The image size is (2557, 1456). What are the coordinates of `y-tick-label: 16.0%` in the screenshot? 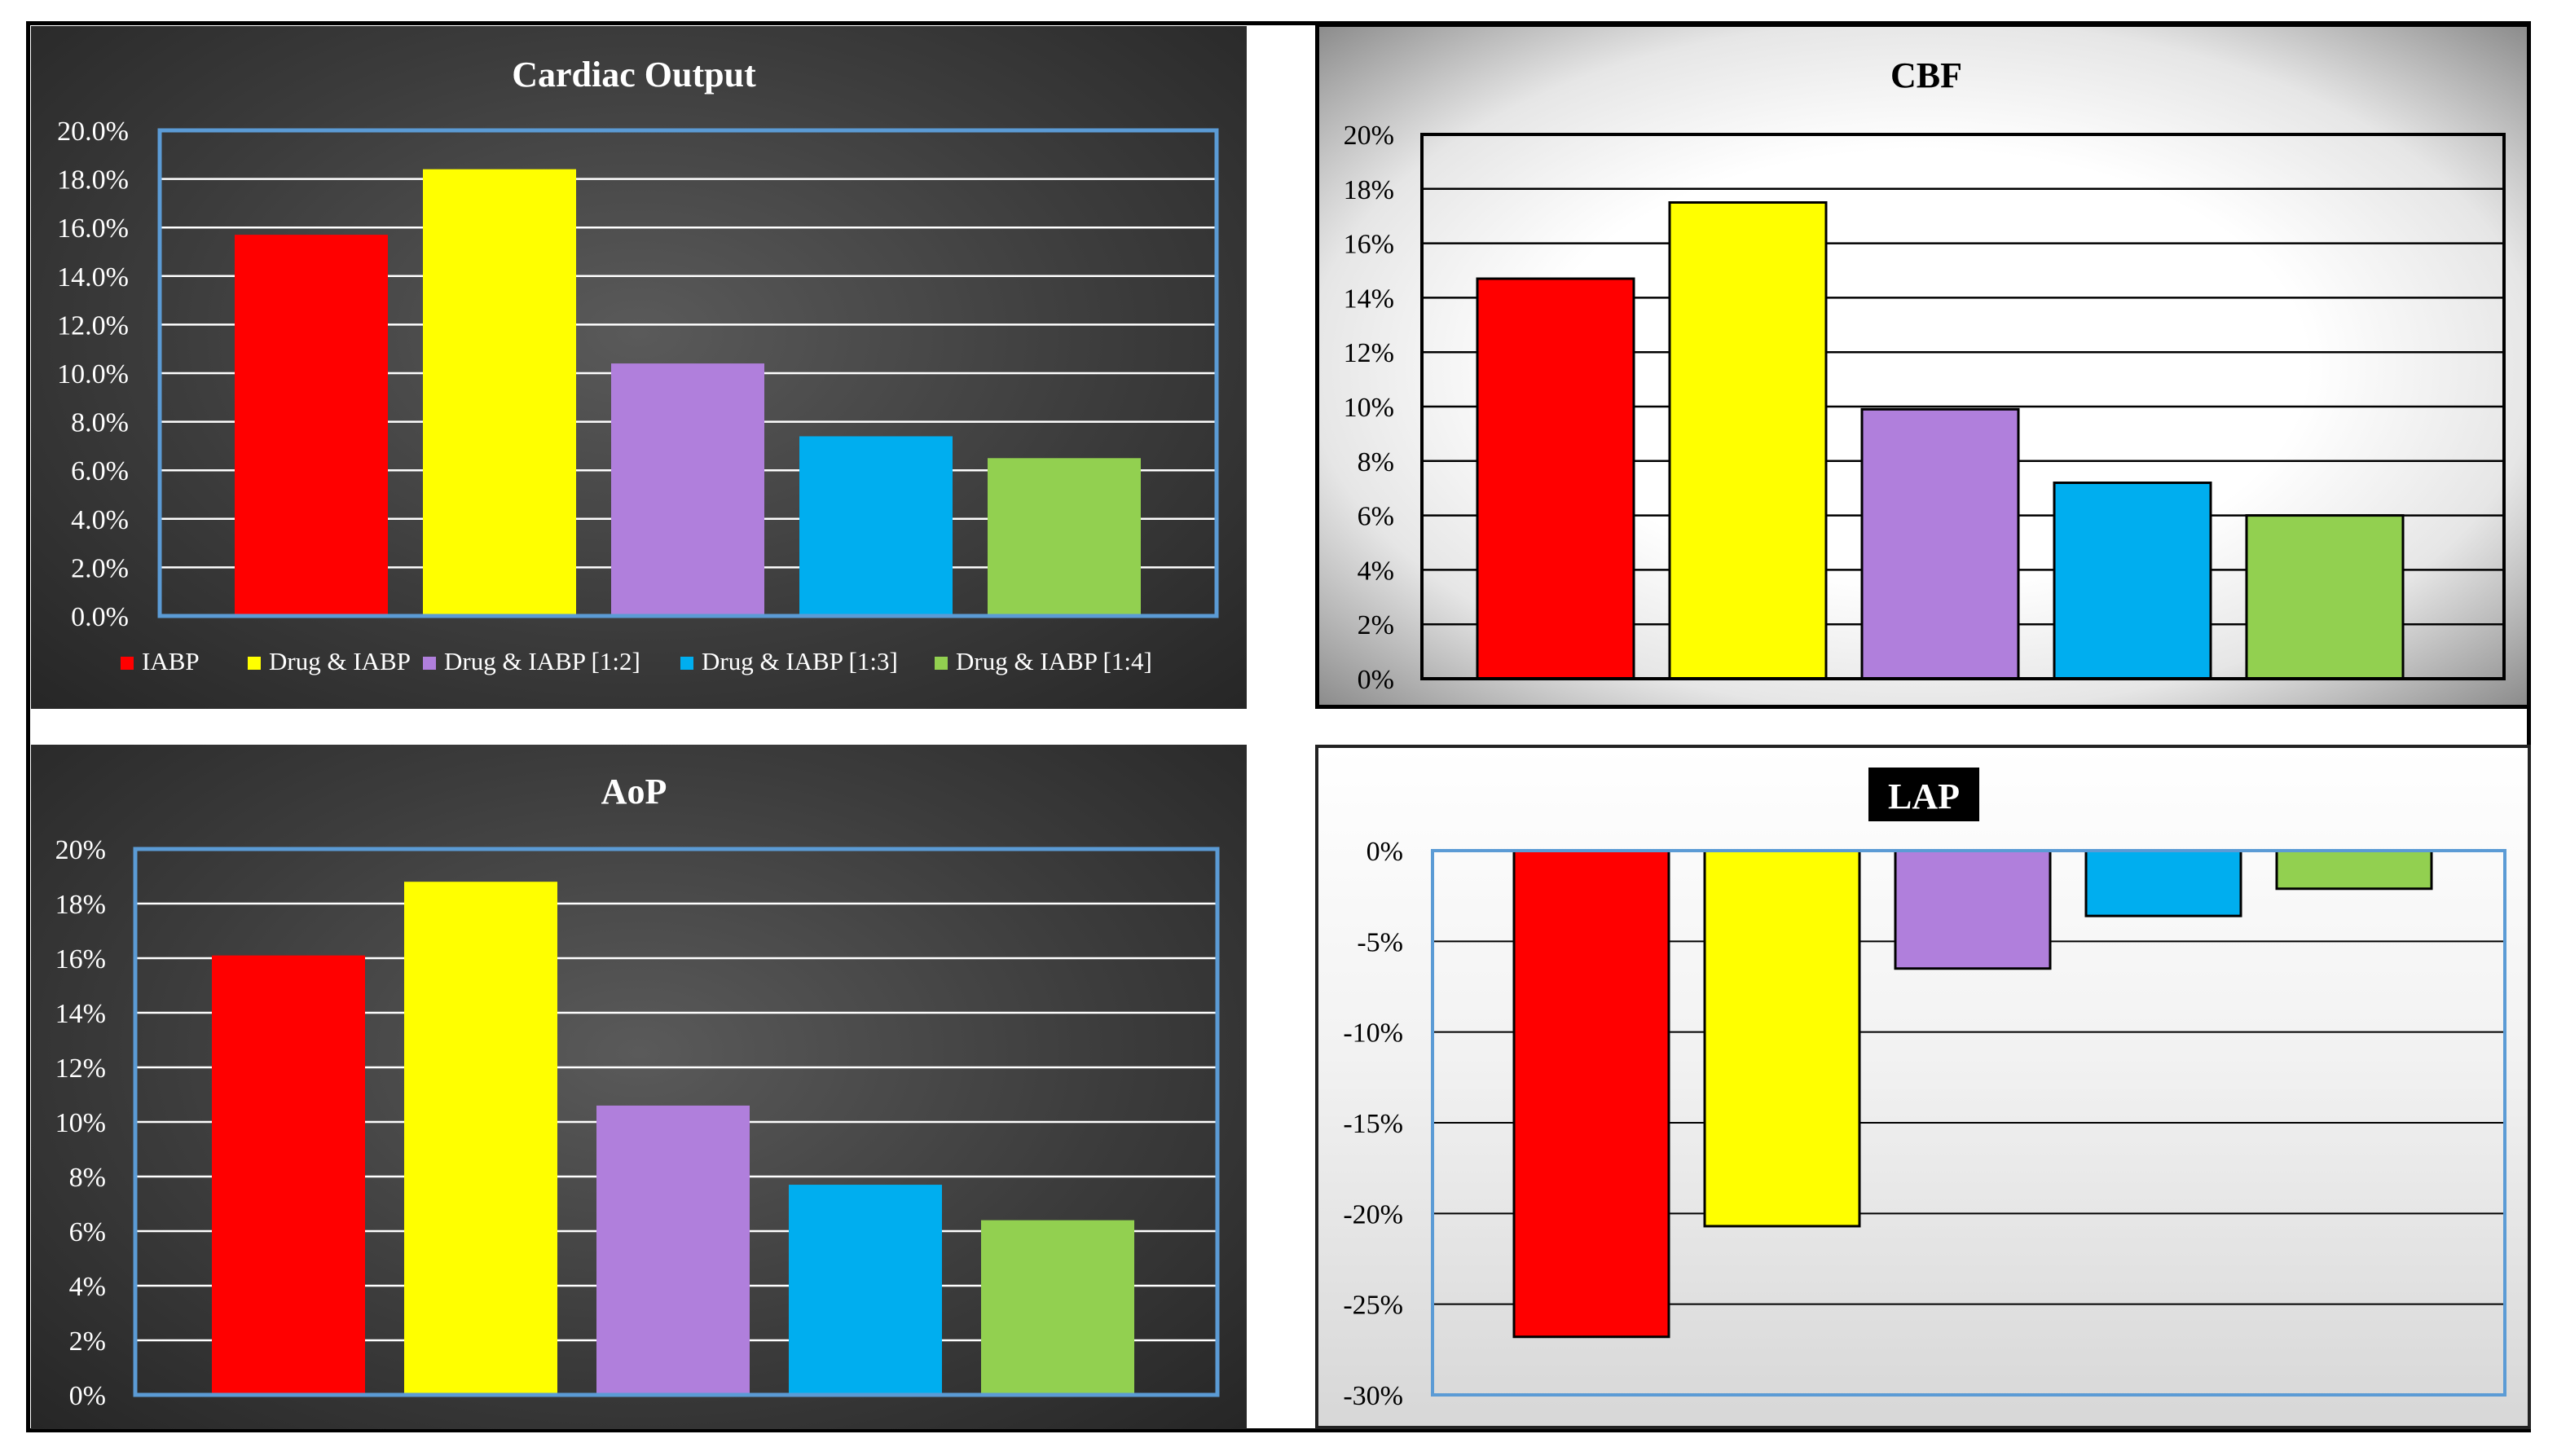 It's located at (93, 229).